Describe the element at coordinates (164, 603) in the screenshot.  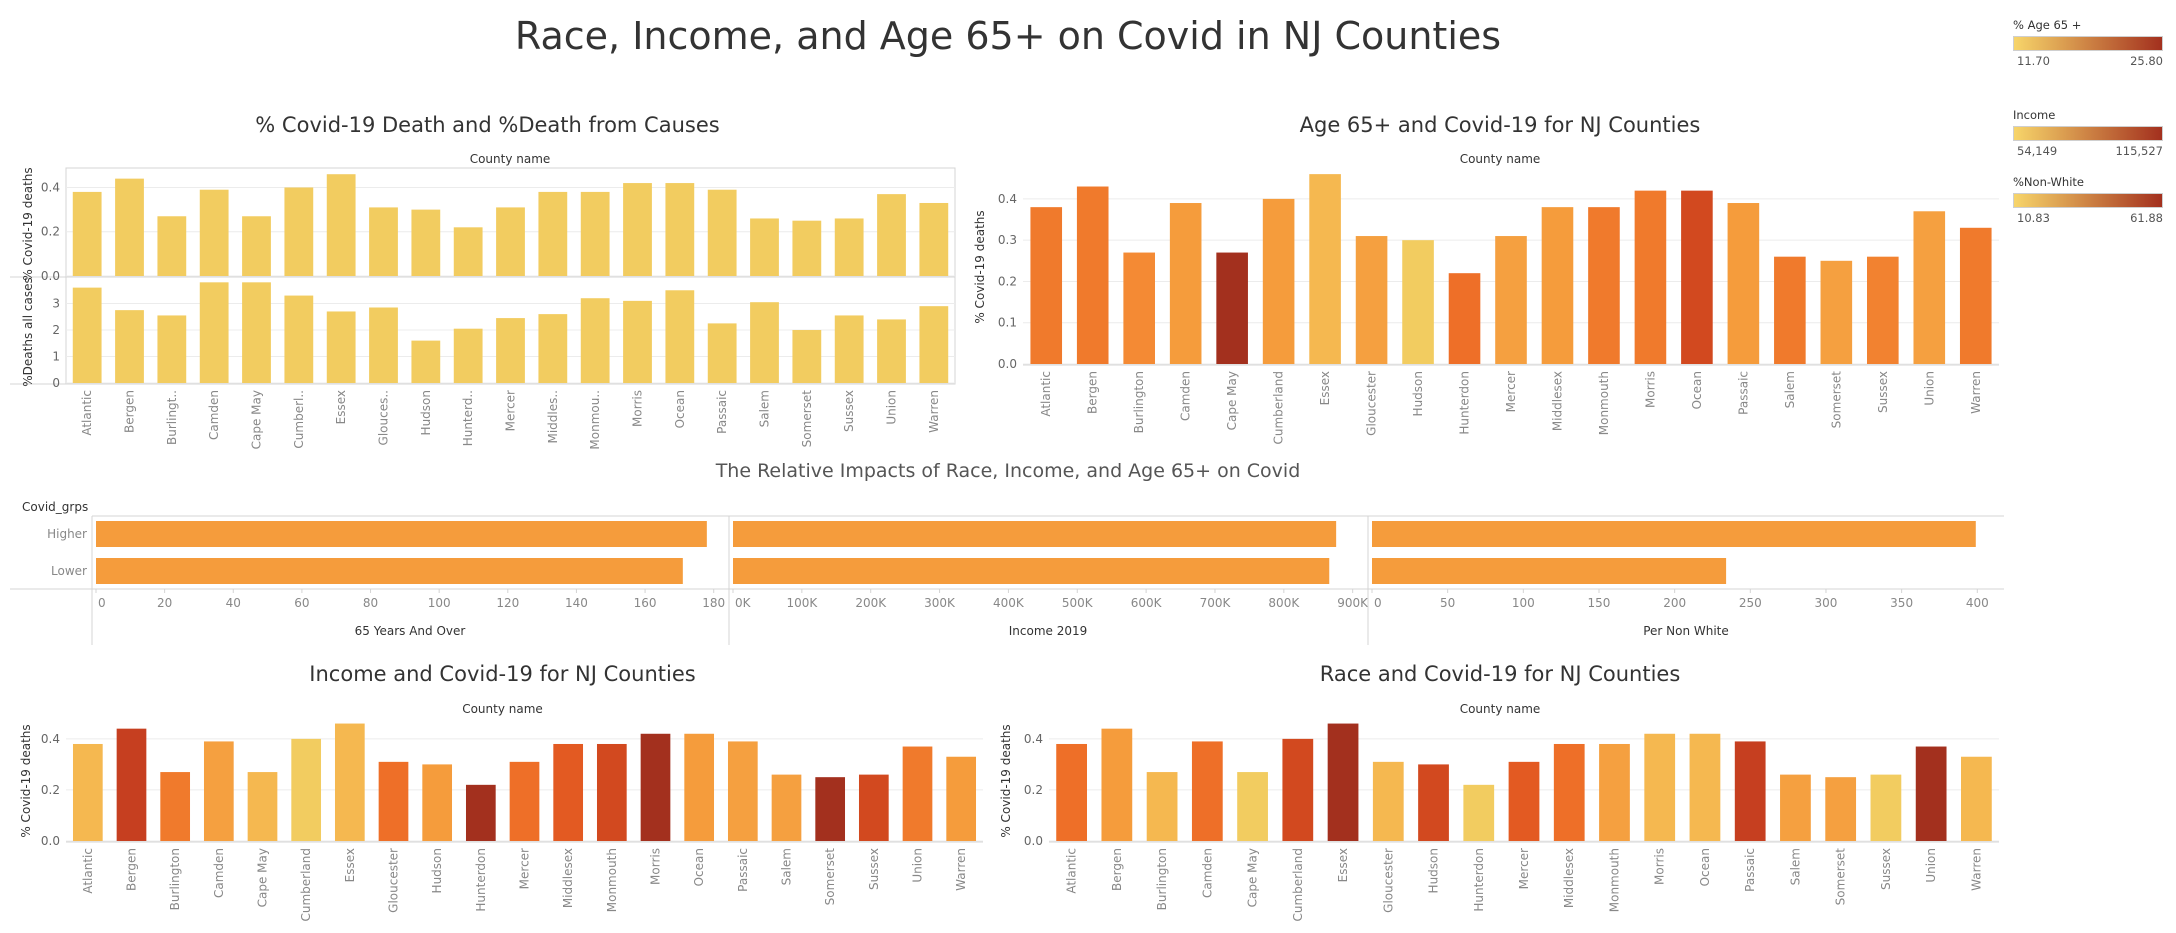
I see `x-tick-label: 20` at that location.